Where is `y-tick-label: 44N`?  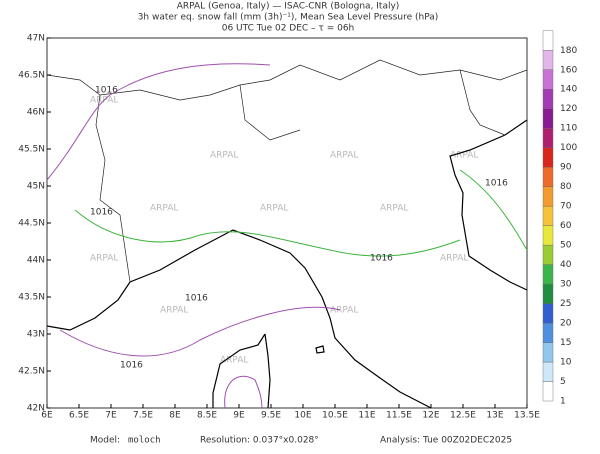
y-tick-label: 44N is located at coordinates (36, 261).